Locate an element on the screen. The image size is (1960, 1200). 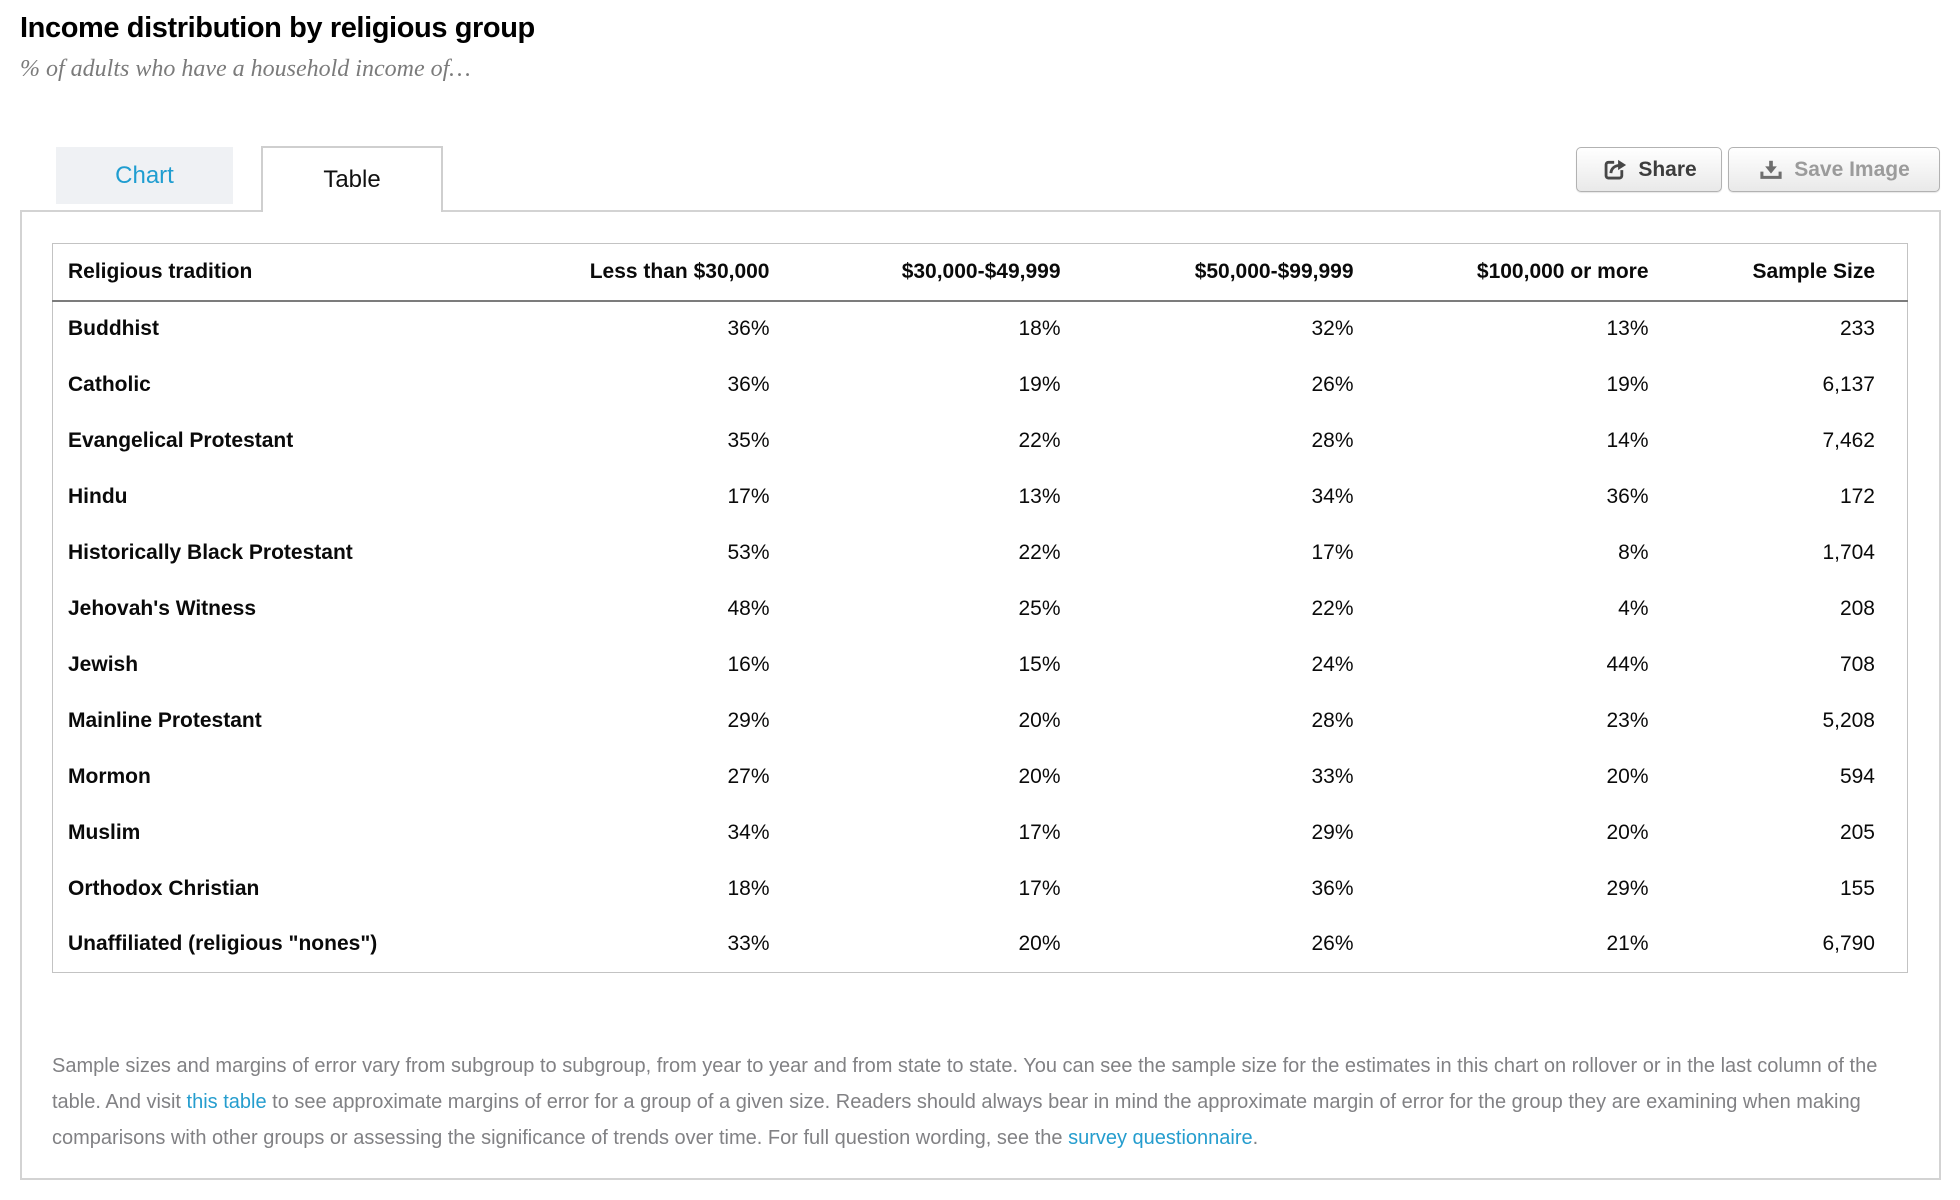
save-image-button: Save Image is located at coordinates (1834, 169).